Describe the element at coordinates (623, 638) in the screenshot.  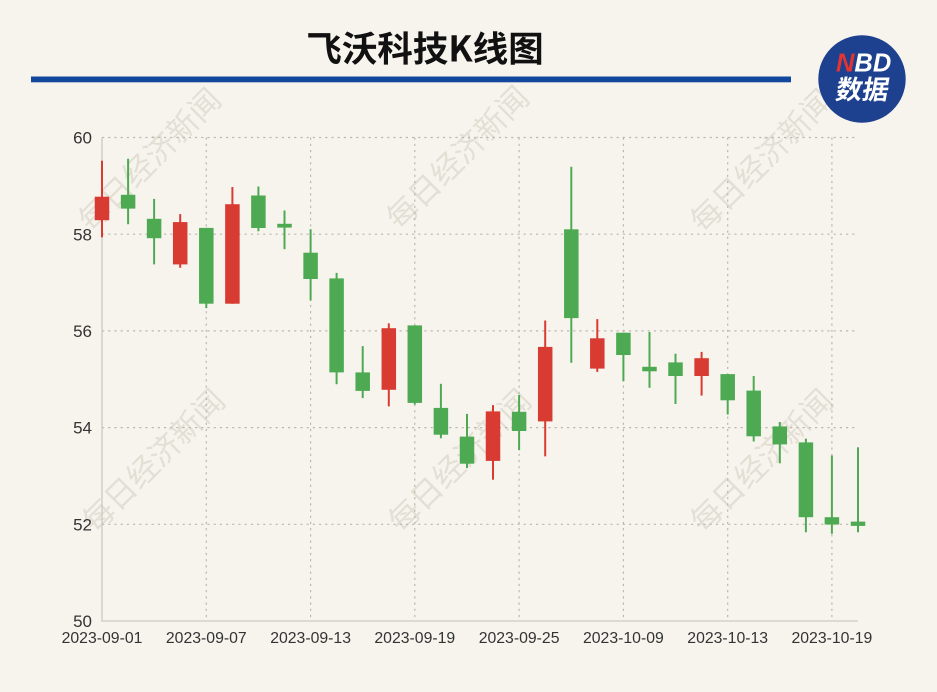
I see `svg-text: 2023-10-09` at that location.